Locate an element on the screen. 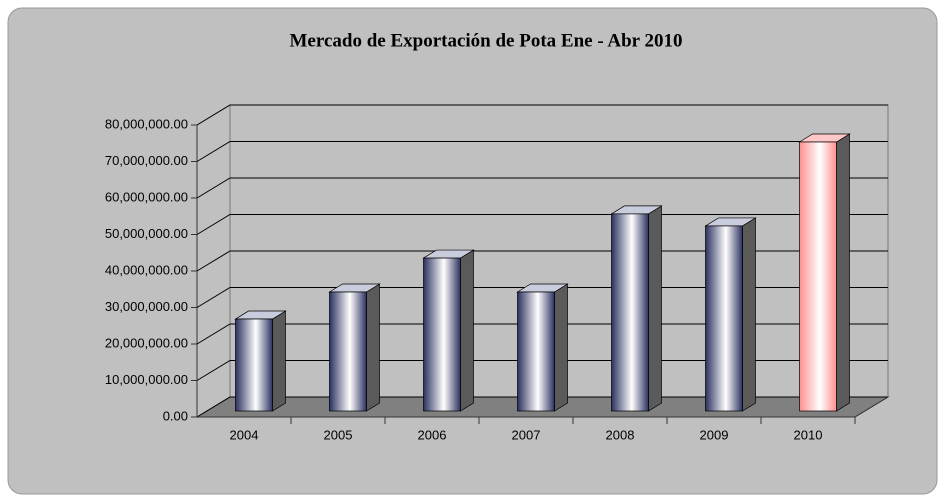  x-tick-label: 2010 is located at coordinates (808, 434).